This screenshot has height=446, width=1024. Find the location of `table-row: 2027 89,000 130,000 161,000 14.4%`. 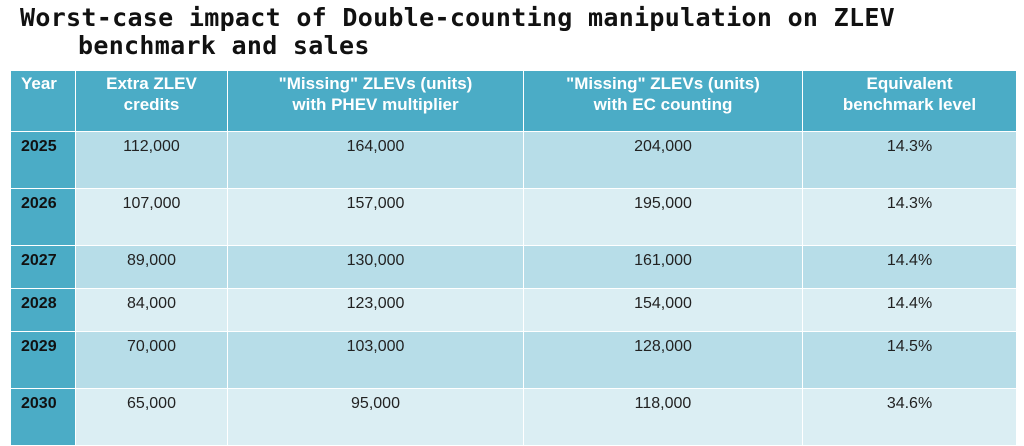

table-row: 2027 89,000 130,000 161,000 14.4% is located at coordinates (513, 267).